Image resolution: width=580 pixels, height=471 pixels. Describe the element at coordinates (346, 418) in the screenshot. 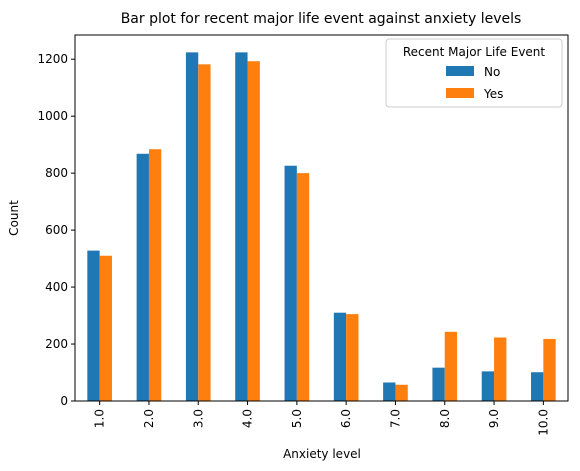

I see `x-tick-label: 6.0` at that location.